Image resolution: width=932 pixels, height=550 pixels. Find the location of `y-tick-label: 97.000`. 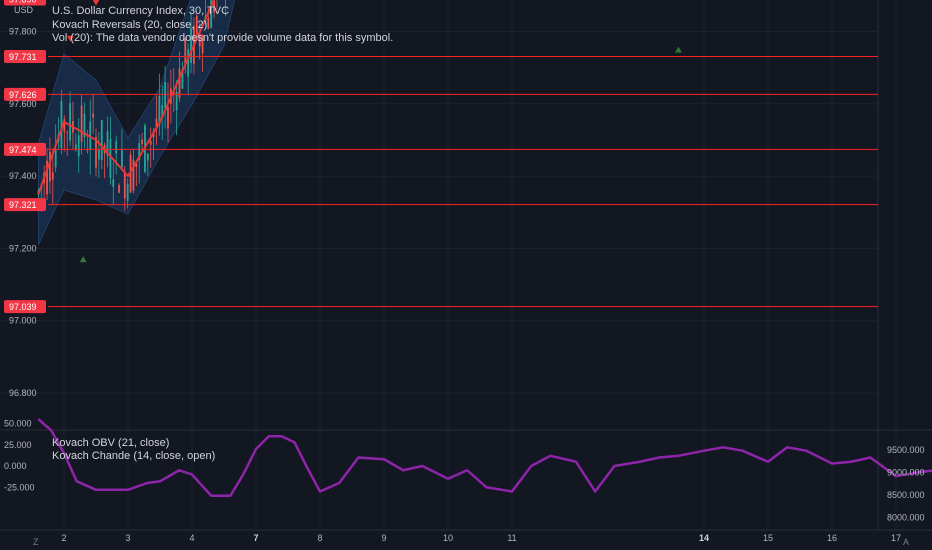

y-tick-label: 97.000 is located at coordinates (23, 321).